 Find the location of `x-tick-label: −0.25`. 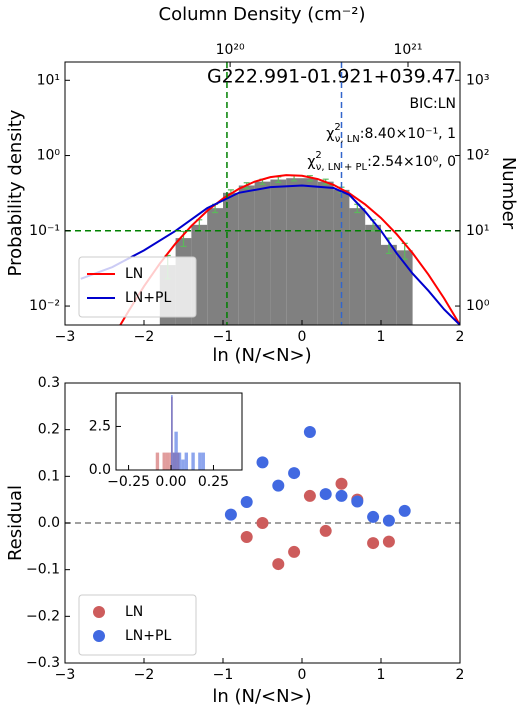

x-tick-label: −0.25 is located at coordinates (128, 482).